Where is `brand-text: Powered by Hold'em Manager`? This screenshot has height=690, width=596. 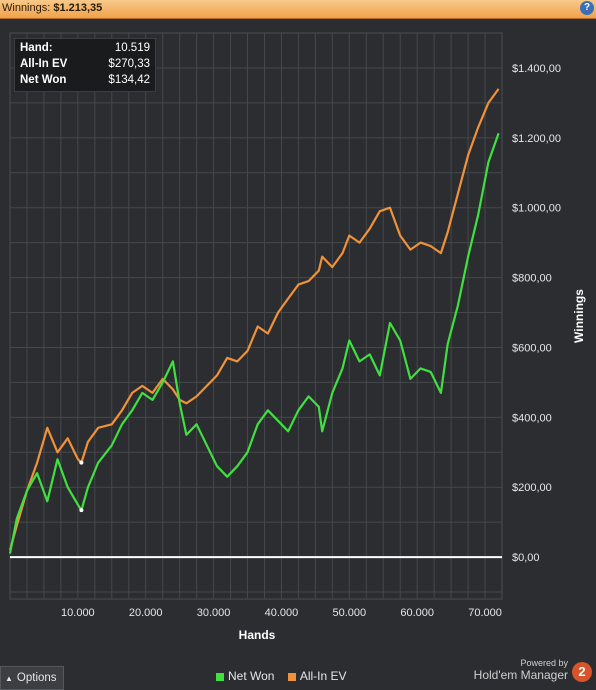 brand-text: Powered by Hold'em Manager is located at coordinates (521, 670).